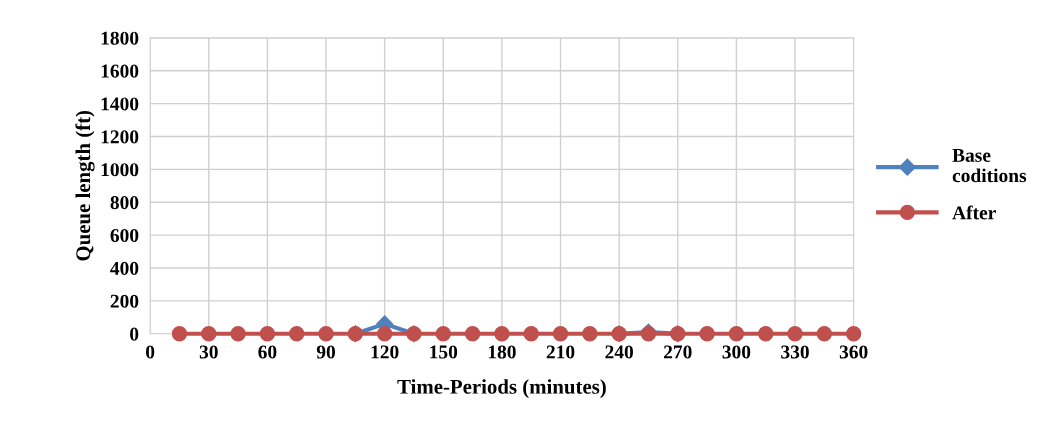 The image size is (1050, 445). Describe the element at coordinates (736, 352) in the screenshot. I see `x-tick-label: 300` at that location.